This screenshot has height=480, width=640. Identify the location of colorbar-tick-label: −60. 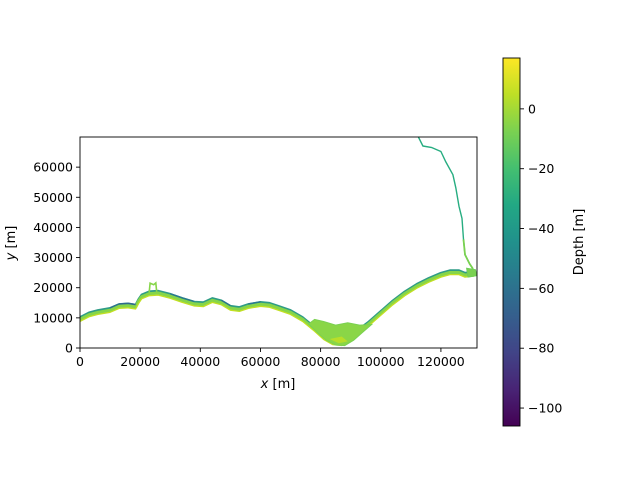
(541, 288).